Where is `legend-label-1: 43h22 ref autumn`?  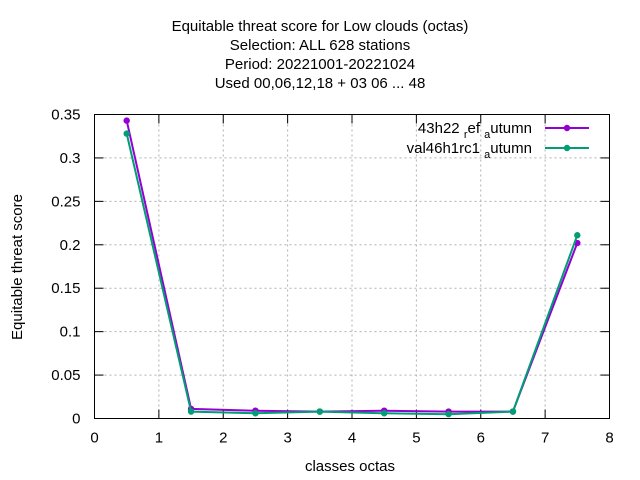
legend-label-1: 43h22 ref autumn is located at coordinates (475, 130).